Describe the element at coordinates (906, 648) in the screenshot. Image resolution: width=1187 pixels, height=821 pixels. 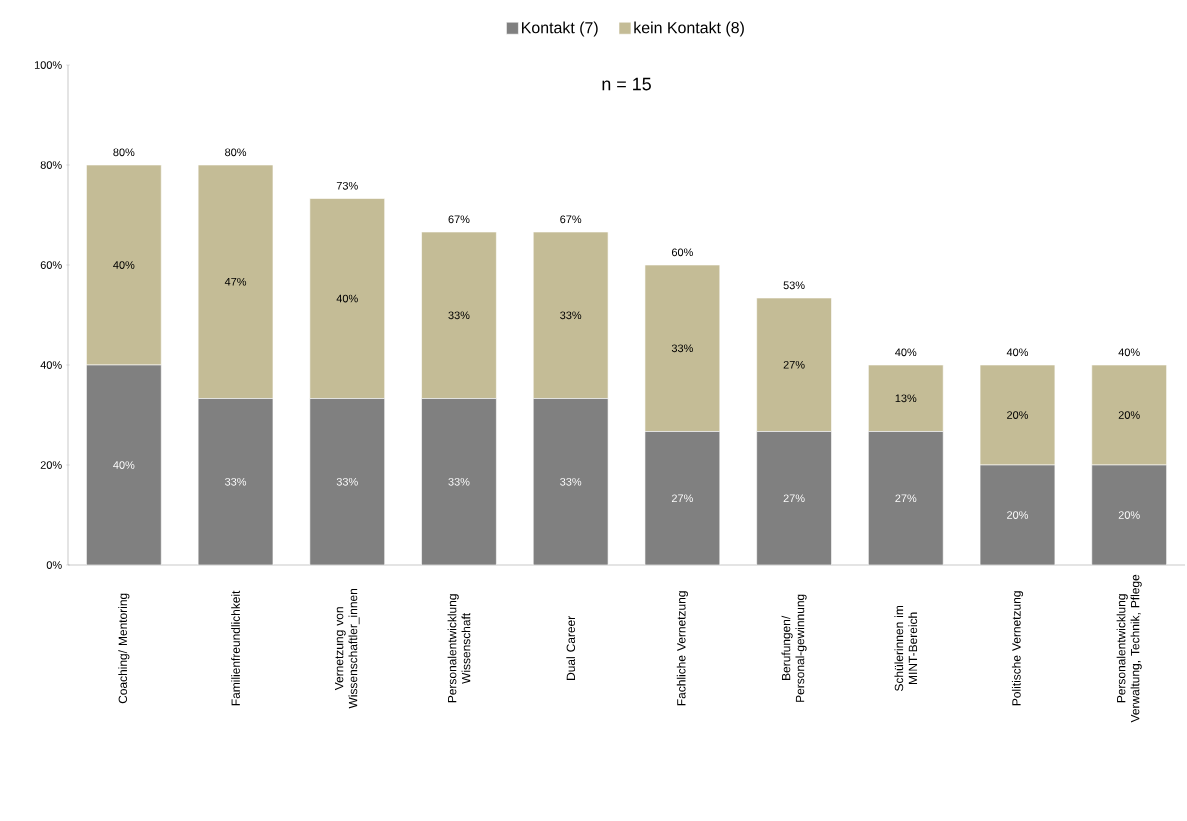
I see `x-tick-label: Schülerinnen im MINT-Bereich` at that location.